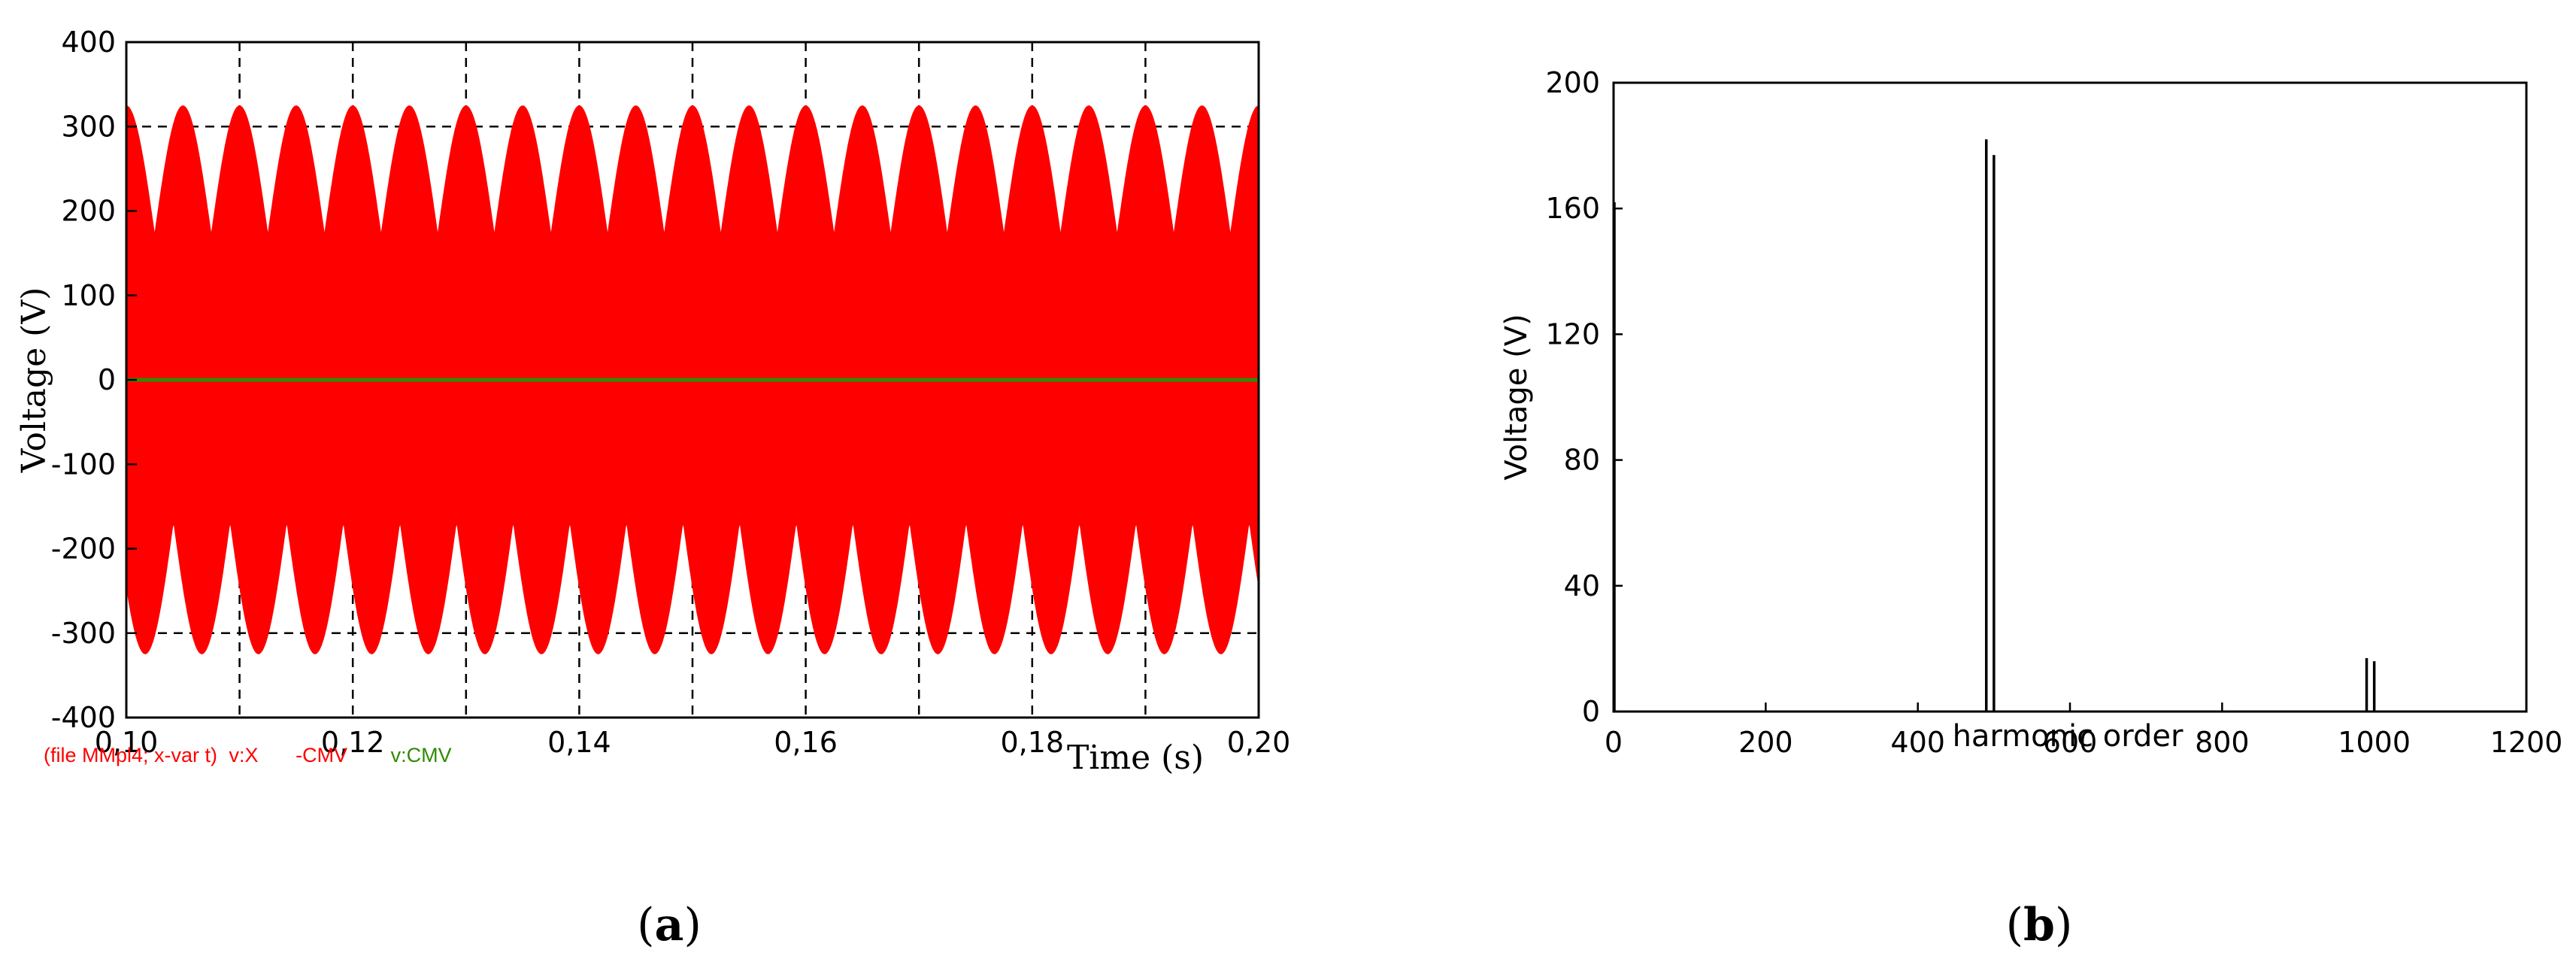 This screenshot has height=965, width=2576. What do you see at coordinates (2374, 742) in the screenshot?
I see `x-tick-label-b: 1000` at bounding box center [2374, 742].